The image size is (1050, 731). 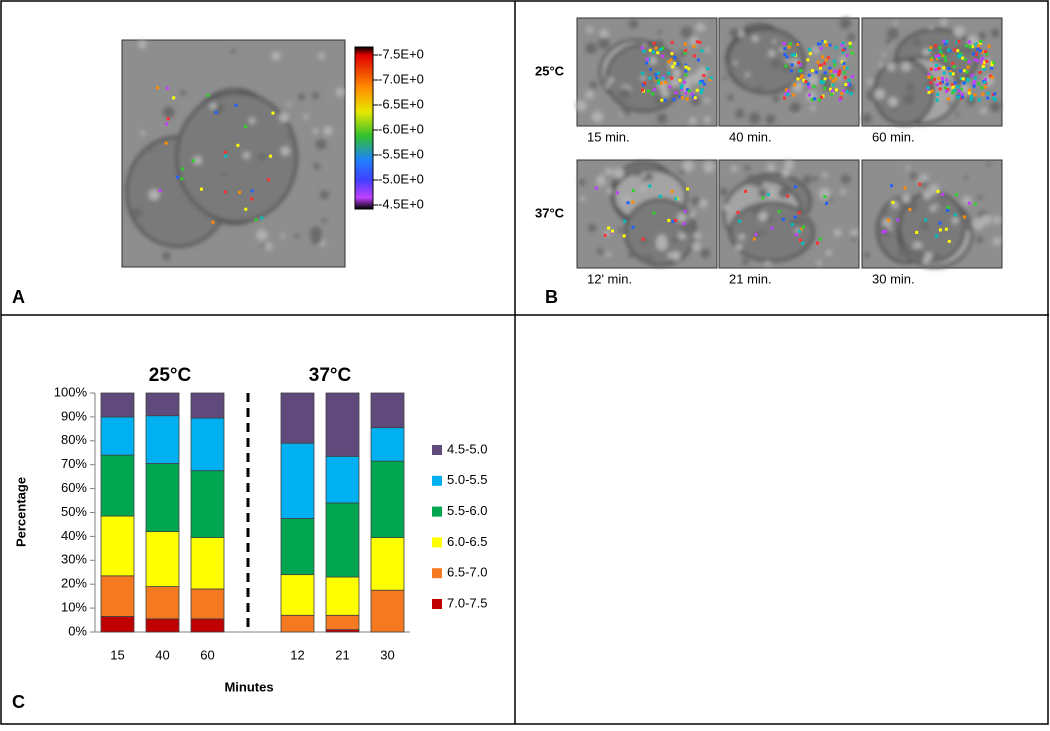 I want to click on colorbar-label: -7.0E+0, so click(x=401, y=78).